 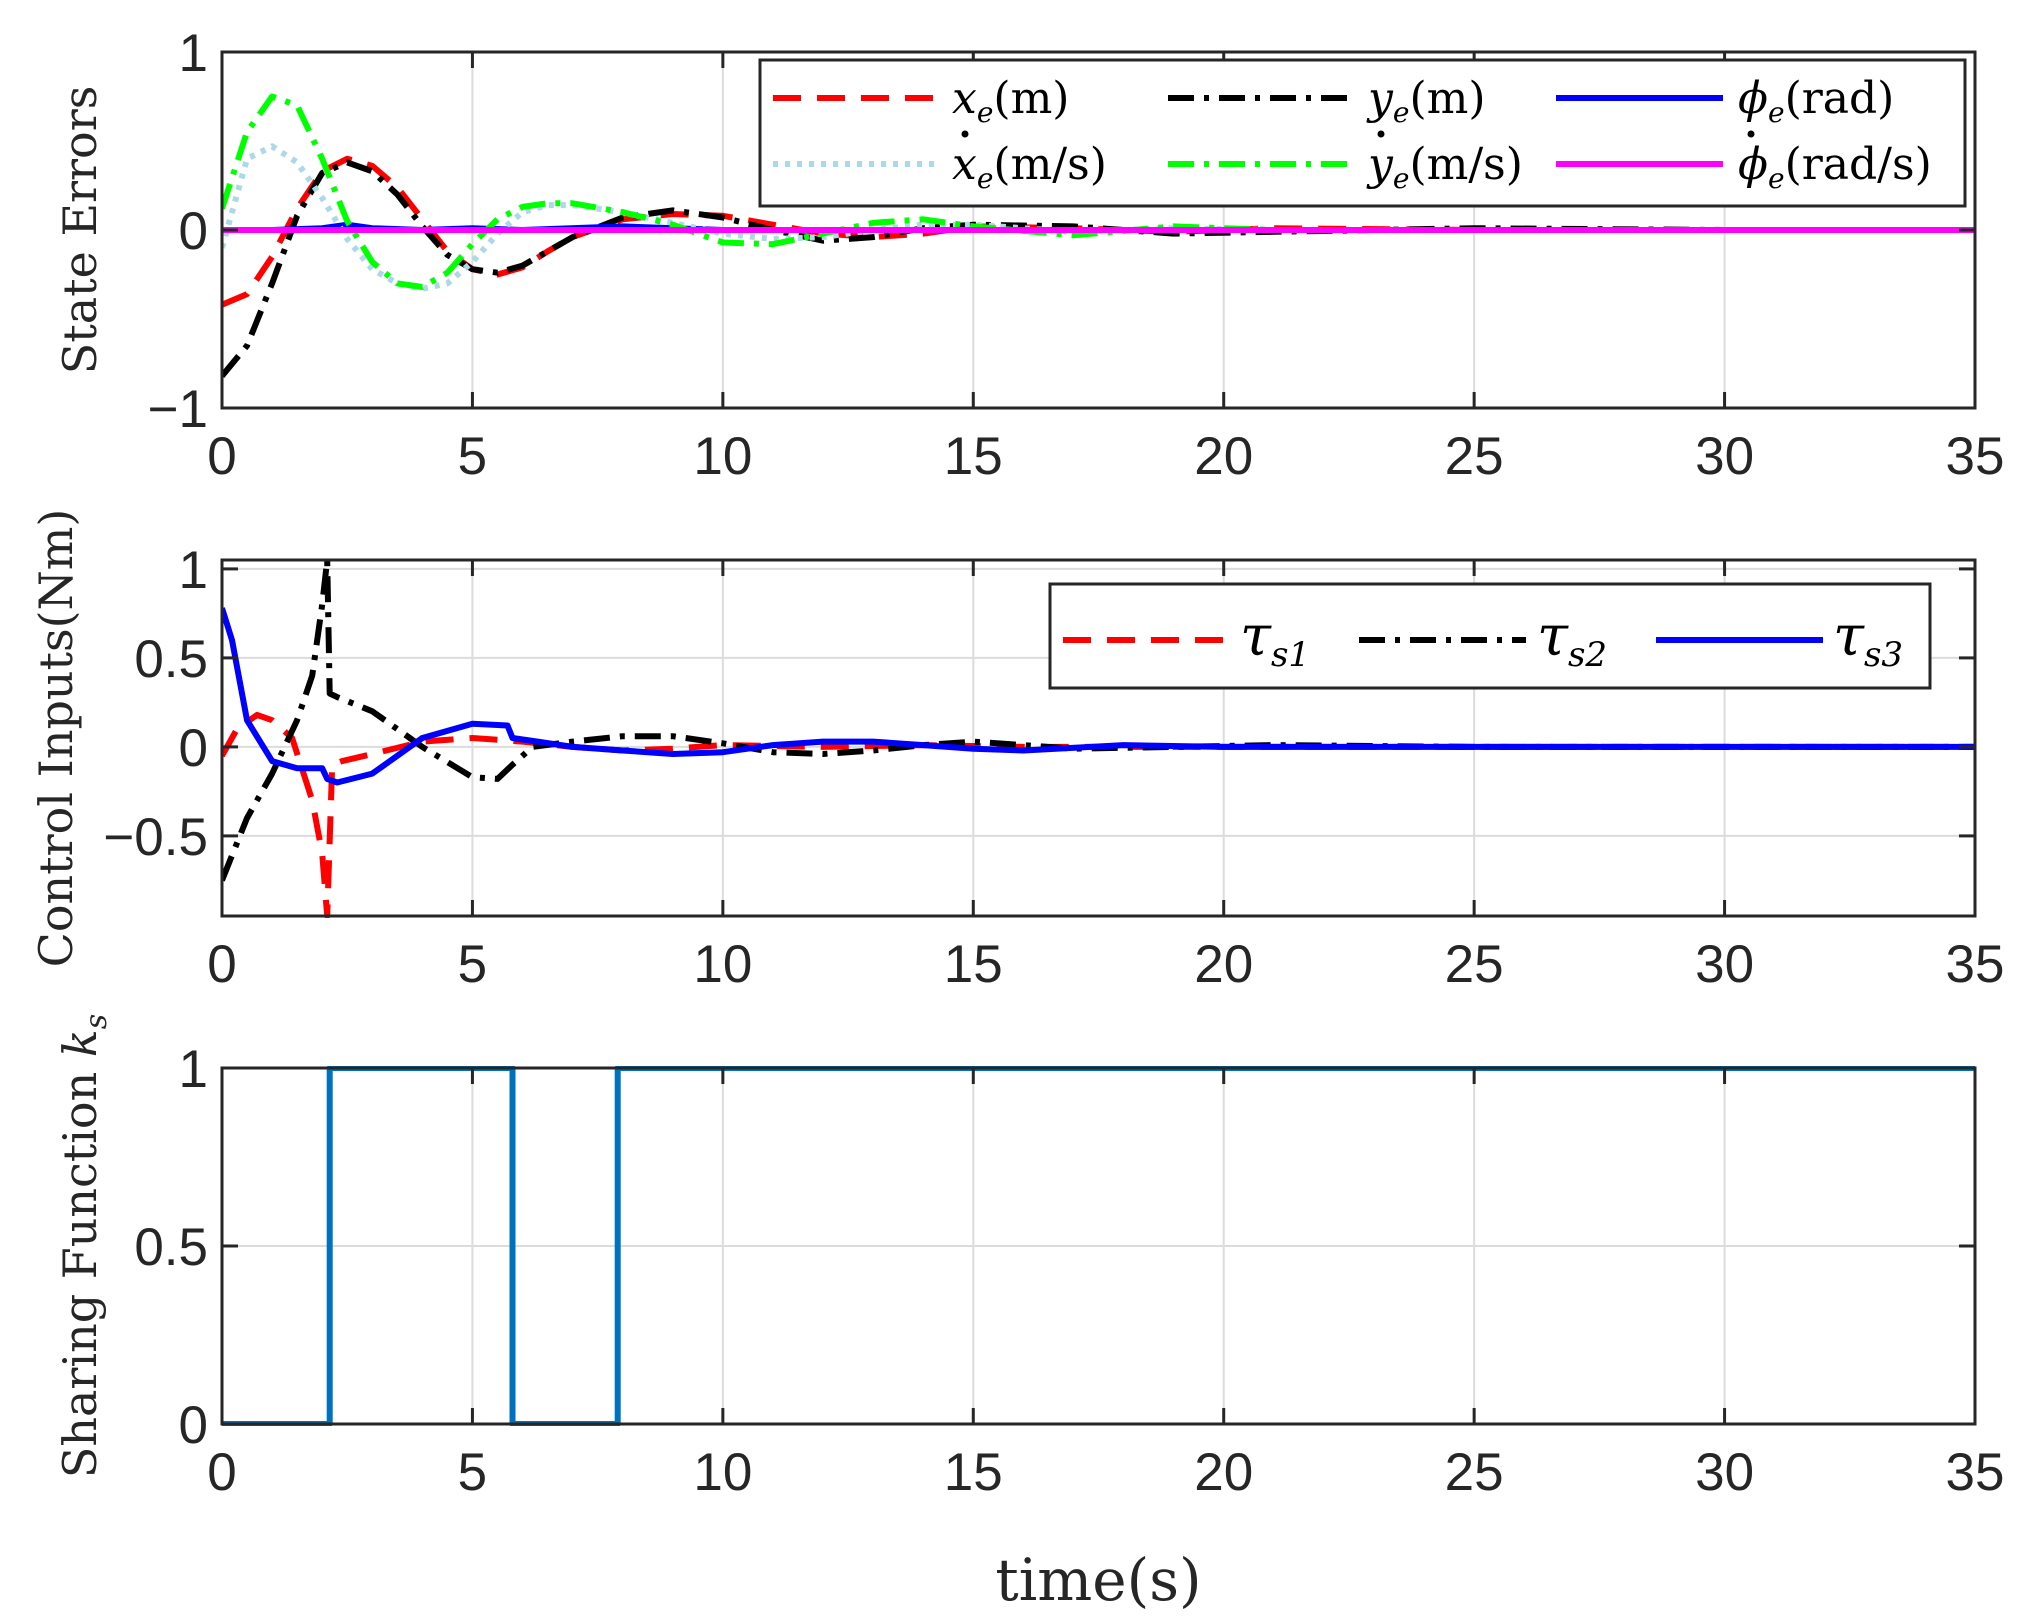 I want to click on y-axis-label: Sharing Function ks, so click(x=83, y=1246).